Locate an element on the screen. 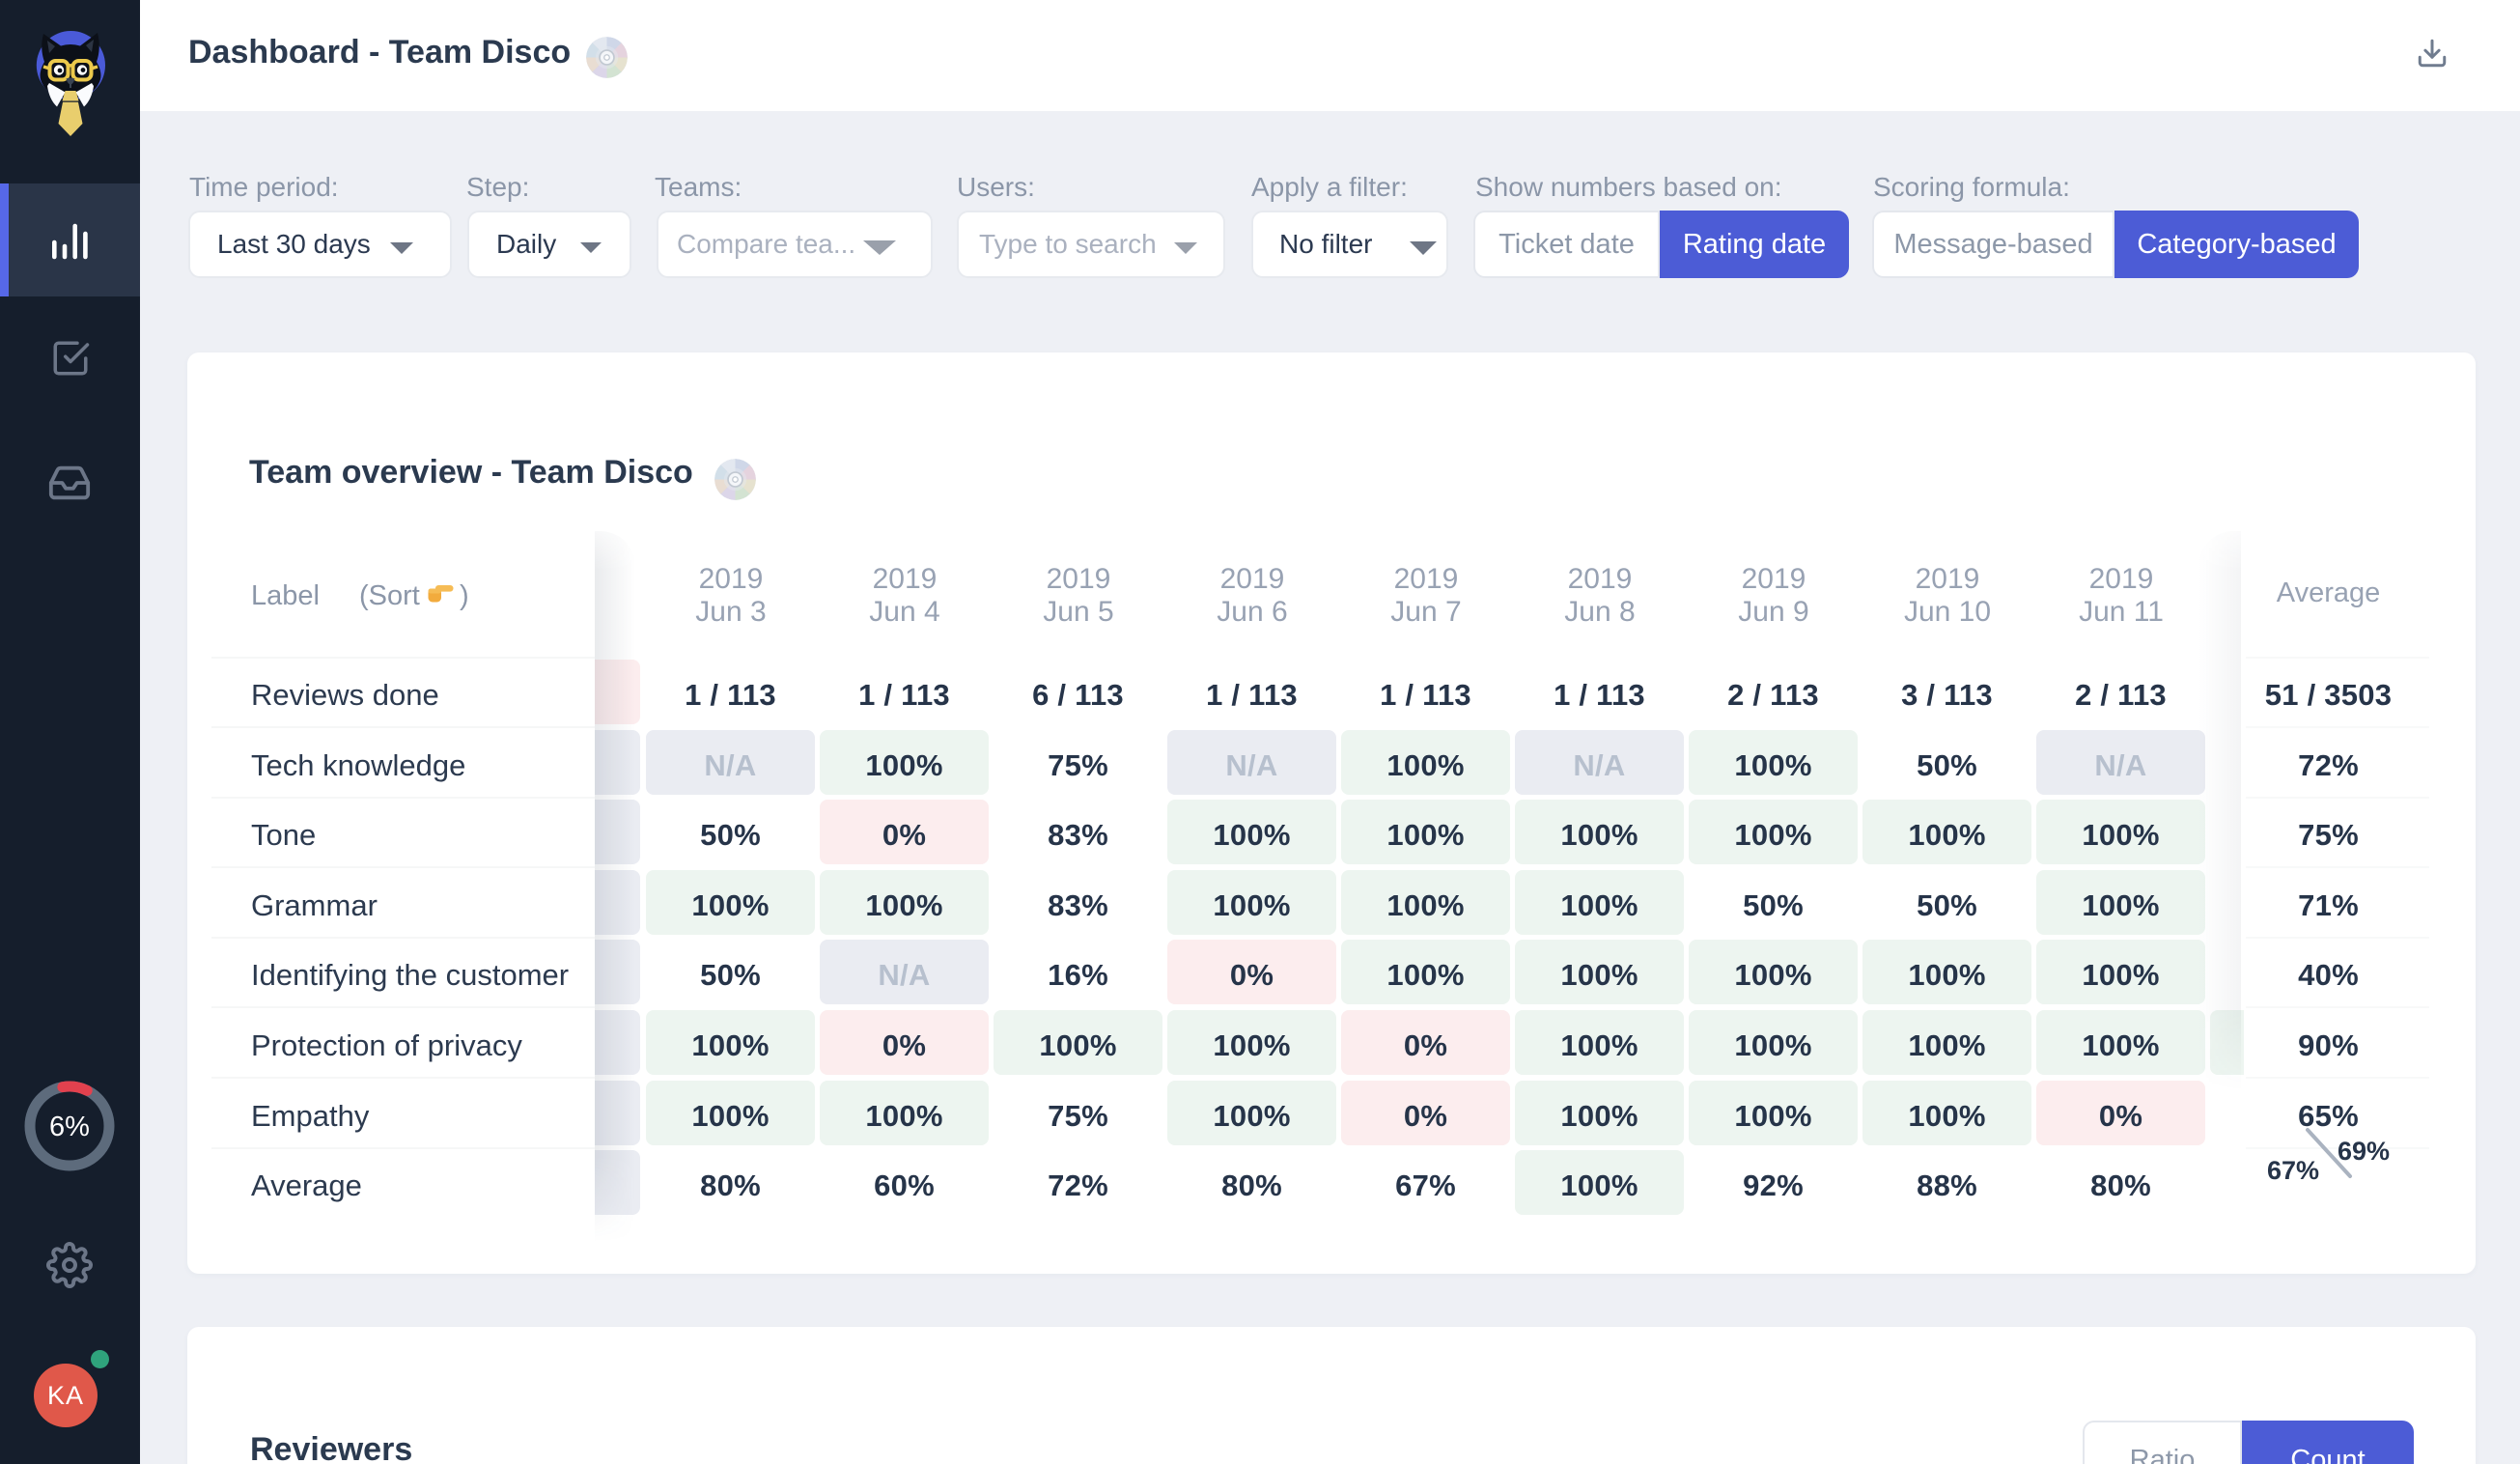 This screenshot has height=1464, width=2520. svg-text: 6% is located at coordinates (69, 1127).